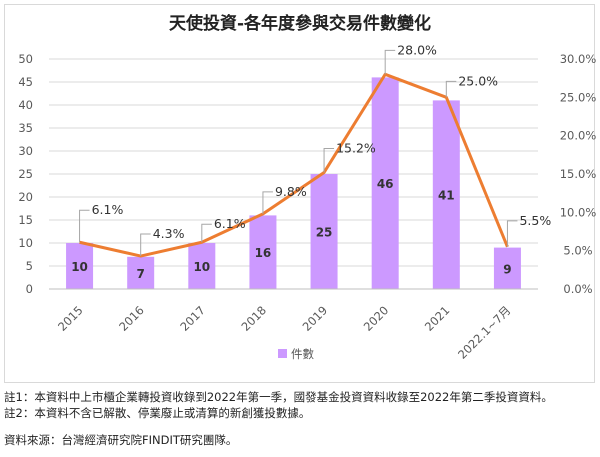 This screenshot has width=600, height=457. I want to click on x-tick-label: 2020, so click(376, 318).